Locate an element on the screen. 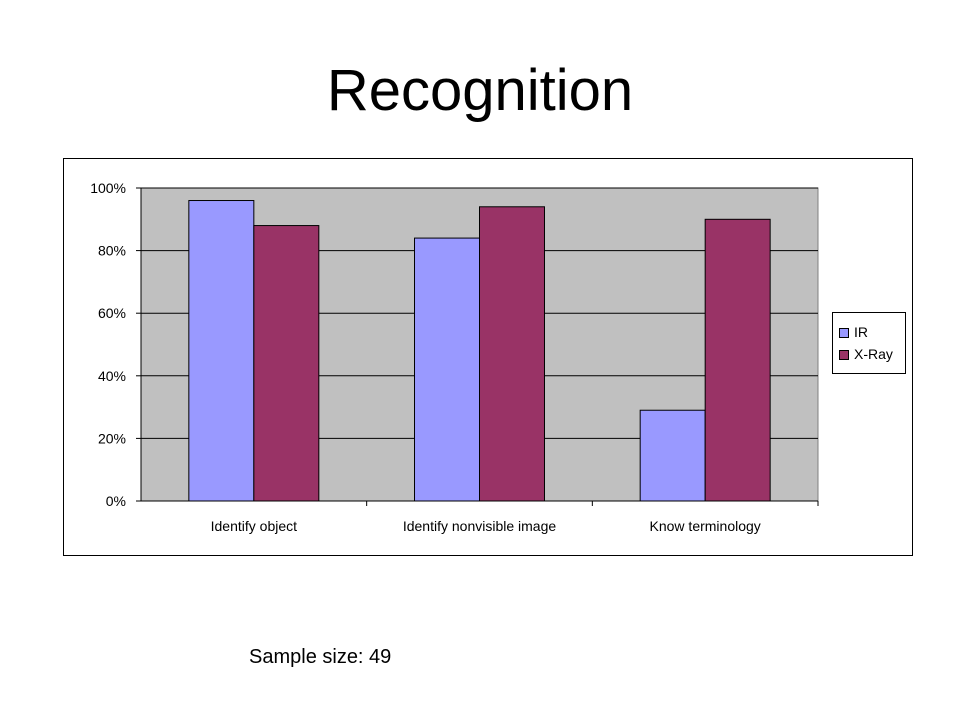 The height and width of the screenshot is (720, 960). sample-size-note: Sample size: 49 is located at coordinates (320, 657).